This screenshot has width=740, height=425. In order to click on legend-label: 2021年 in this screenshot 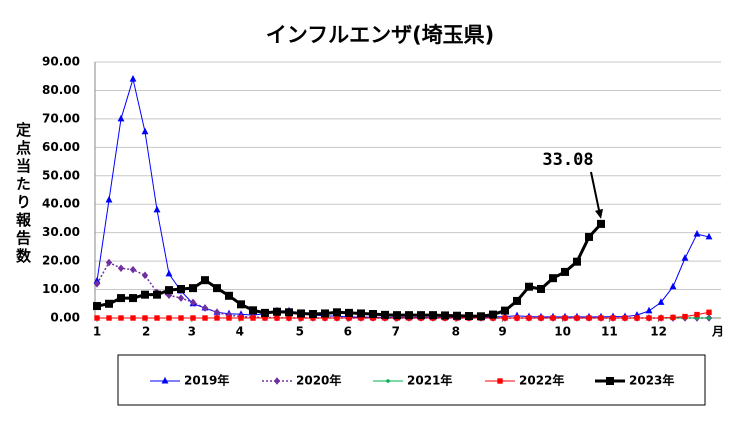, I will do `click(429, 380)`.